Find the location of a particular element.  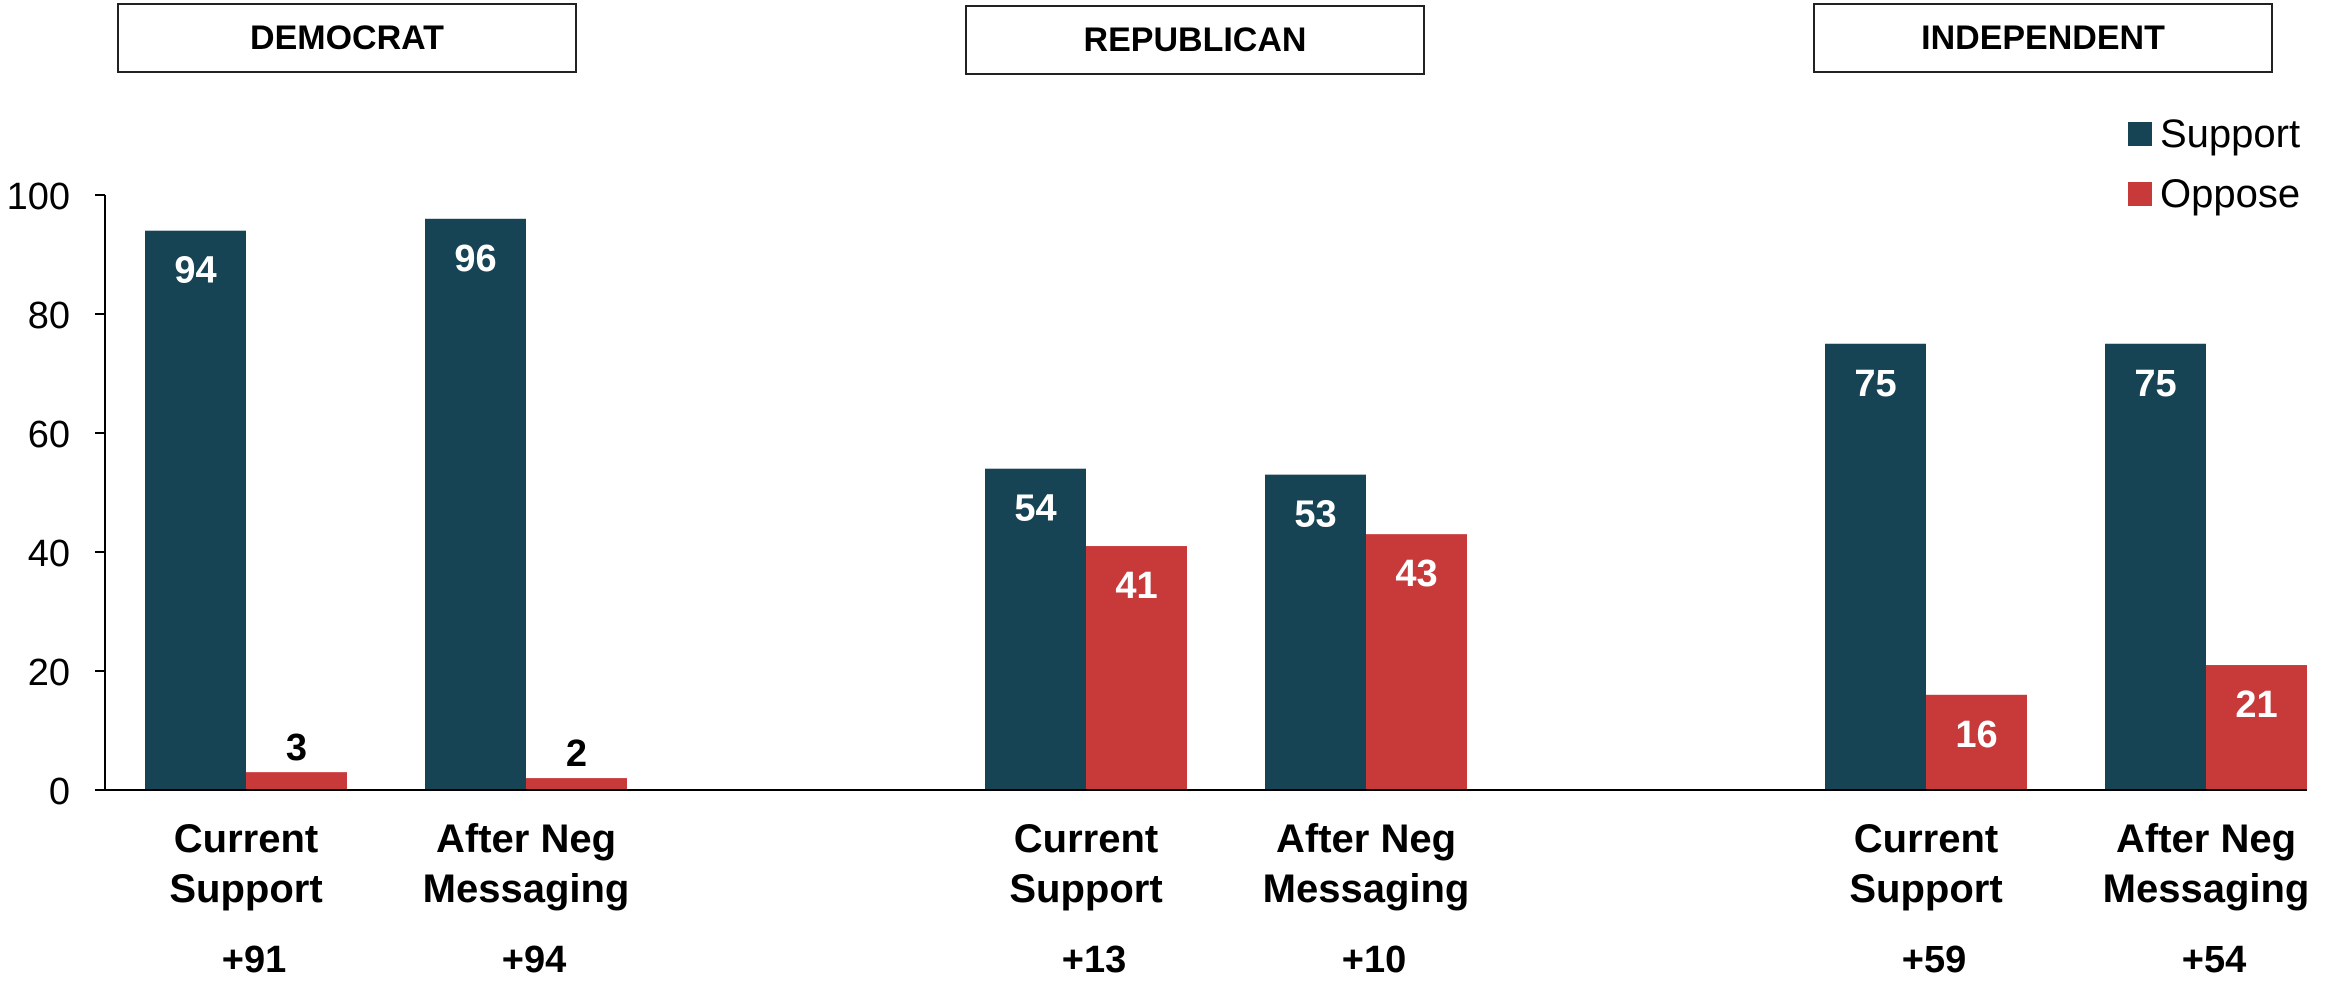

data-label-oppose: 2 is located at coordinates (576, 754).